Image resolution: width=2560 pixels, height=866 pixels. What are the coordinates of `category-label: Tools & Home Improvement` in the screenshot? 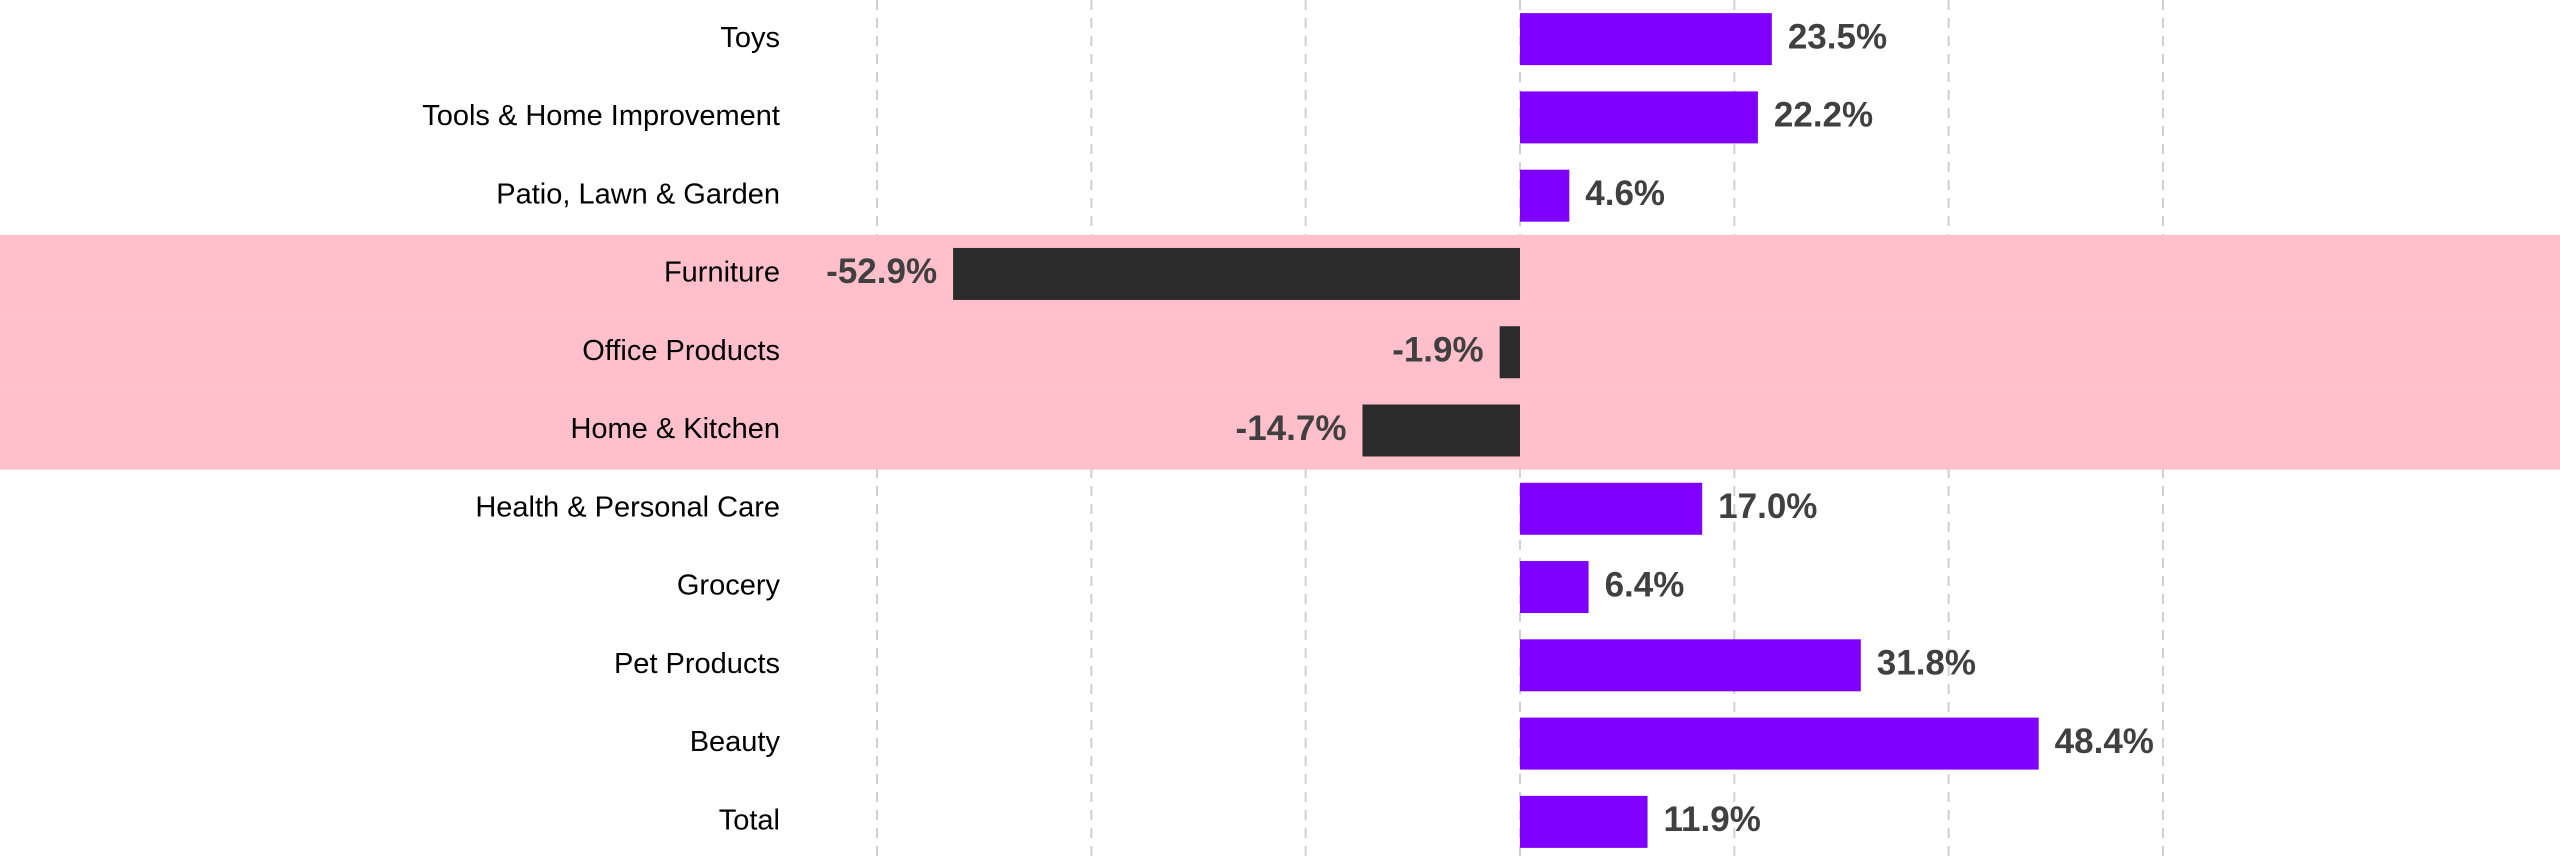 It's located at (601, 116).